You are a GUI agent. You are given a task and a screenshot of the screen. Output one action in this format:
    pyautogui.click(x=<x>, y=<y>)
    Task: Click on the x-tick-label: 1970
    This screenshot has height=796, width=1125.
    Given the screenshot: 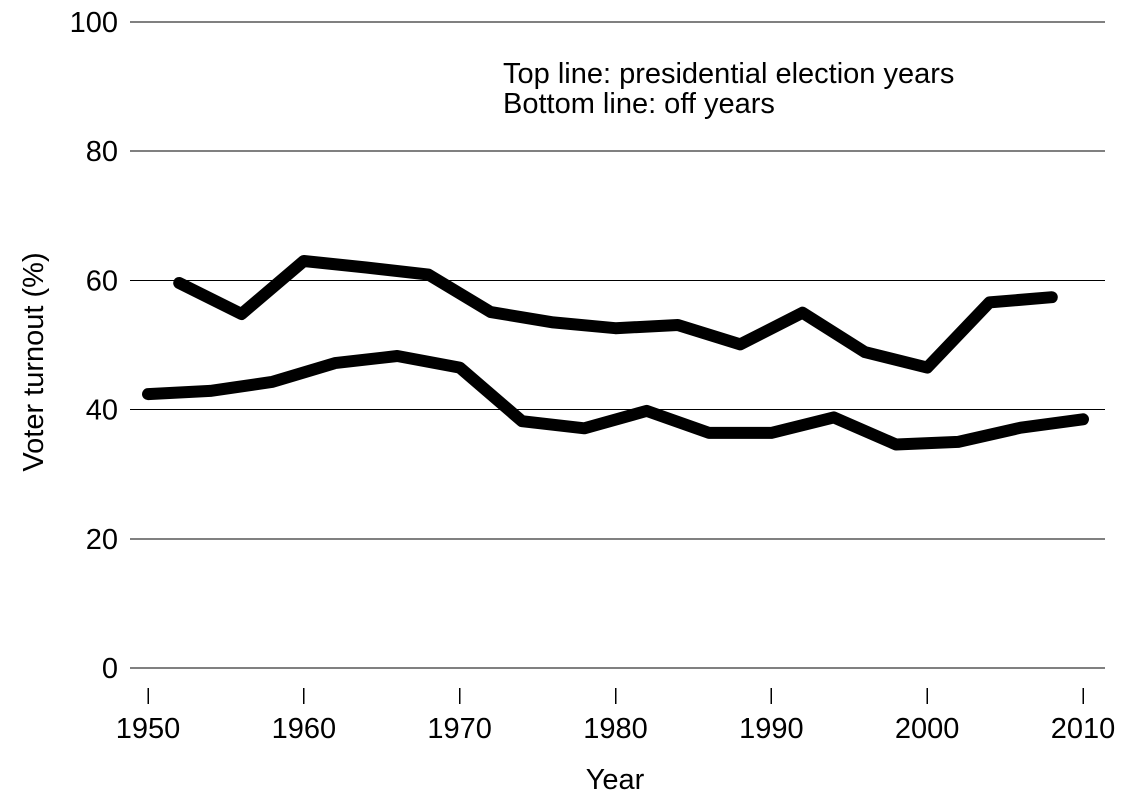 What is the action you would take?
    pyautogui.click(x=459, y=729)
    